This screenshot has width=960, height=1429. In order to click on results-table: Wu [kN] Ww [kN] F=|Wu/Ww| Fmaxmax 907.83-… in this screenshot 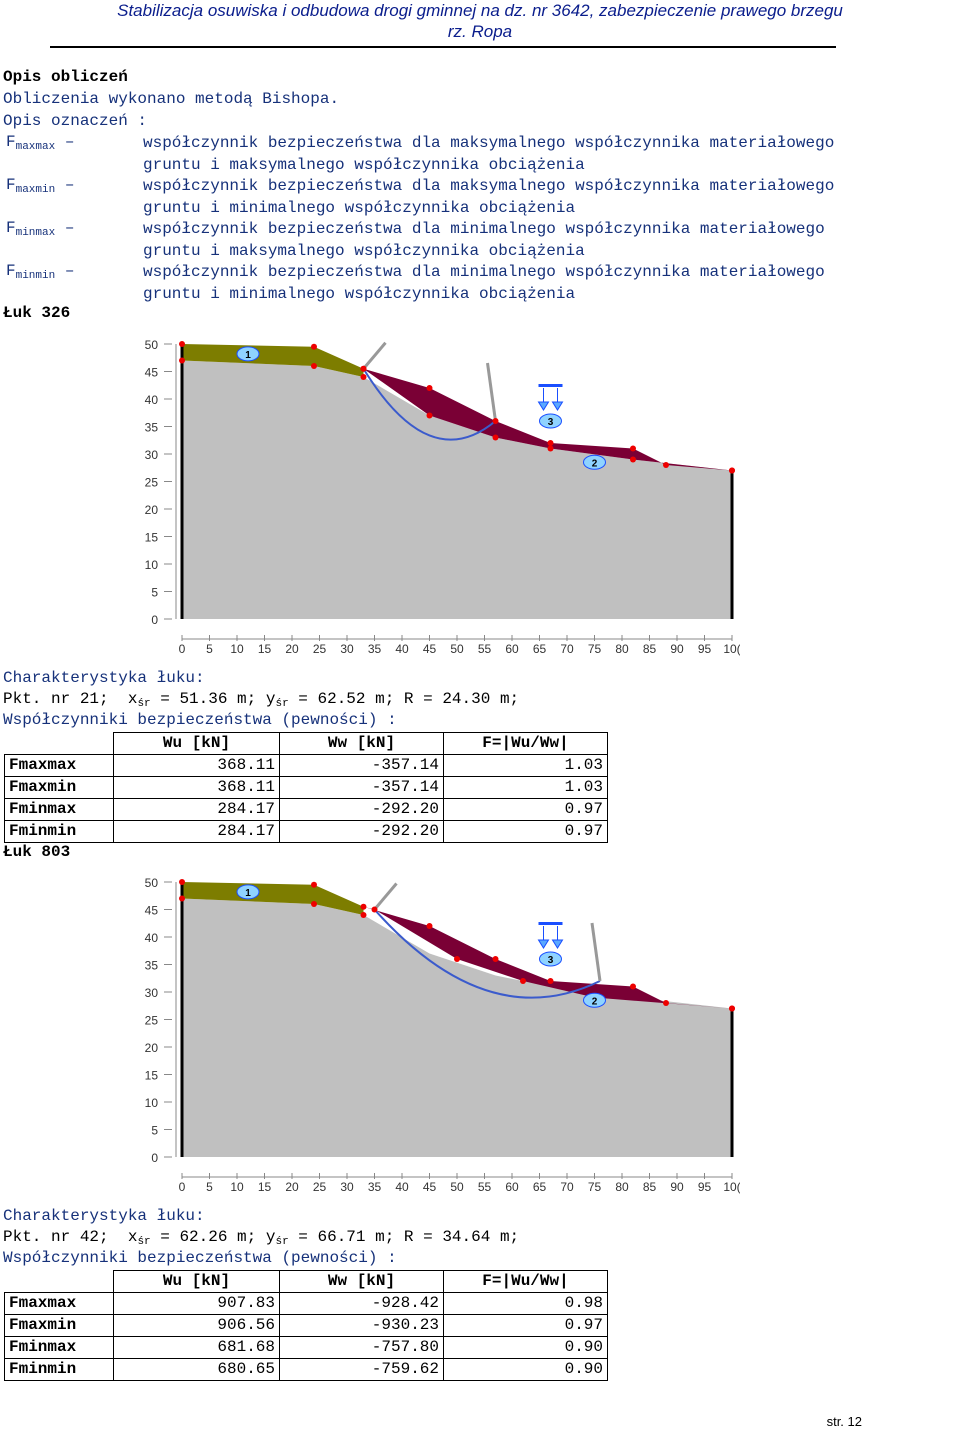, I will do `click(306, 1325)`.